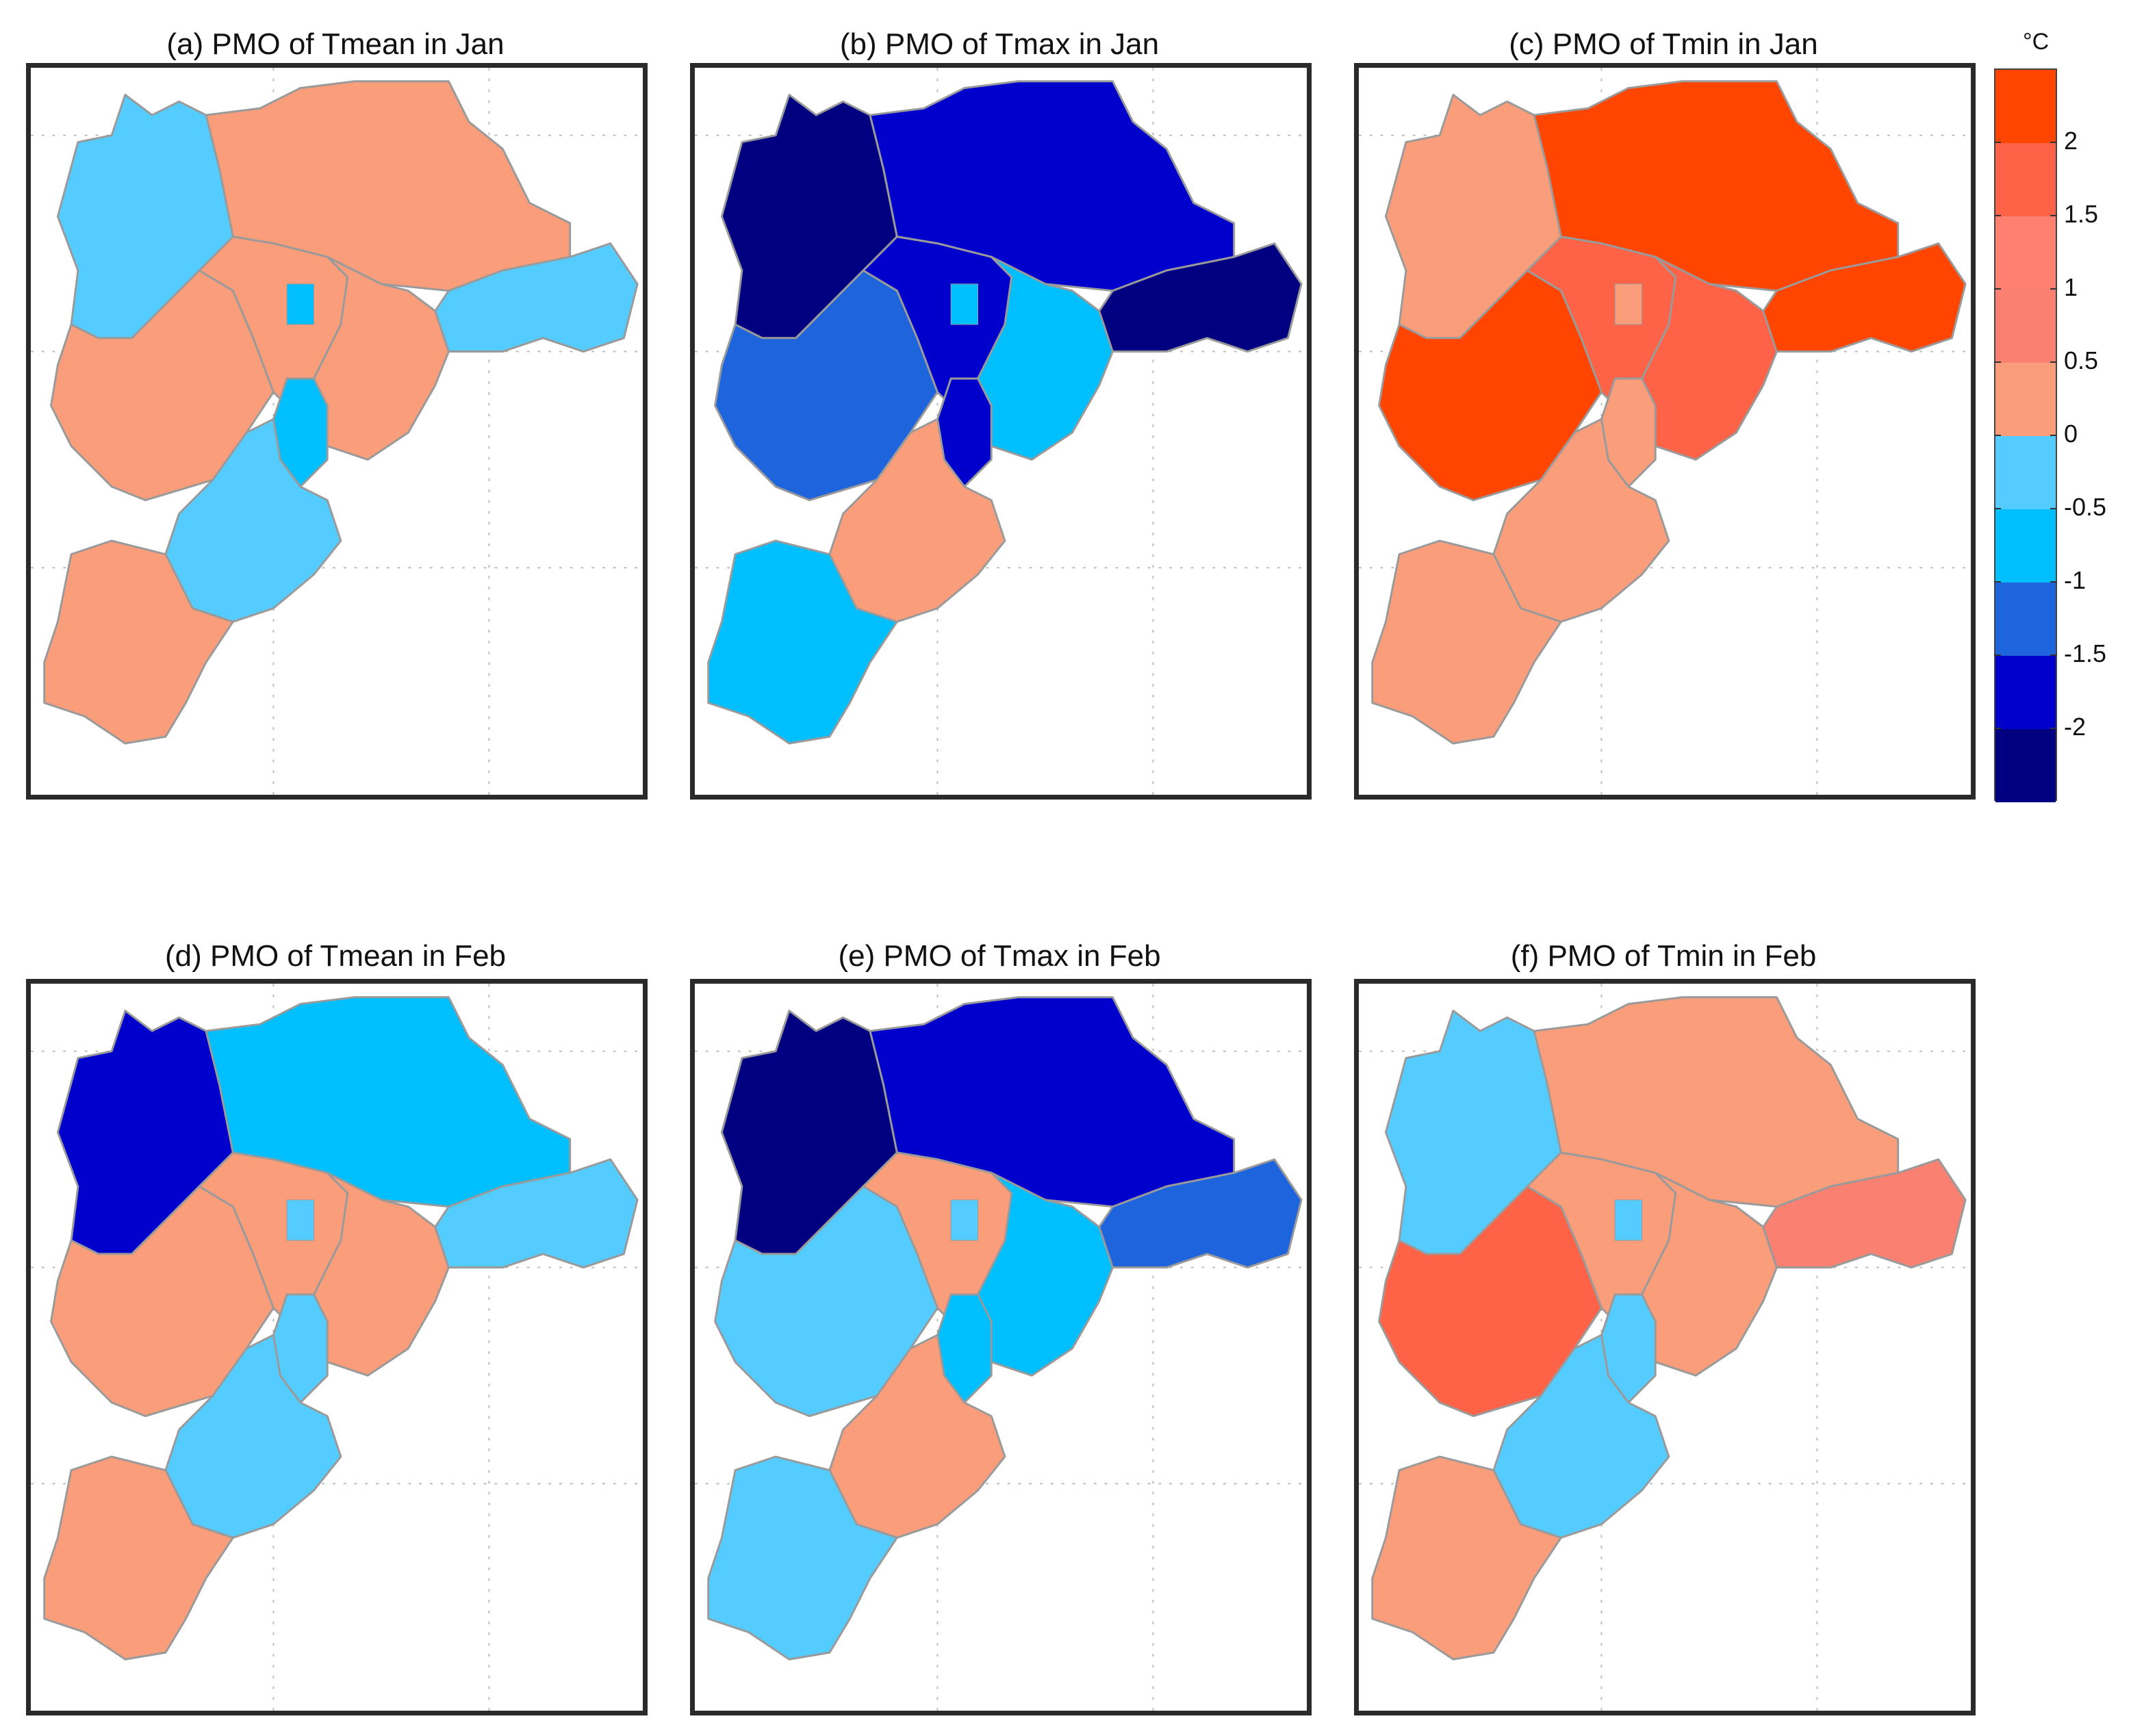 This screenshot has height=1736, width=2144. What do you see at coordinates (1663, 956) in the screenshot?
I see `panel-title-f: (f) PMO of Tmin in Feb` at bounding box center [1663, 956].